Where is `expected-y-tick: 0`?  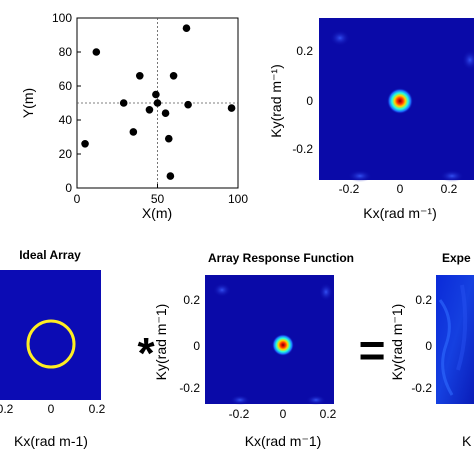
expected-y-tick: 0 is located at coordinates (428, 346).